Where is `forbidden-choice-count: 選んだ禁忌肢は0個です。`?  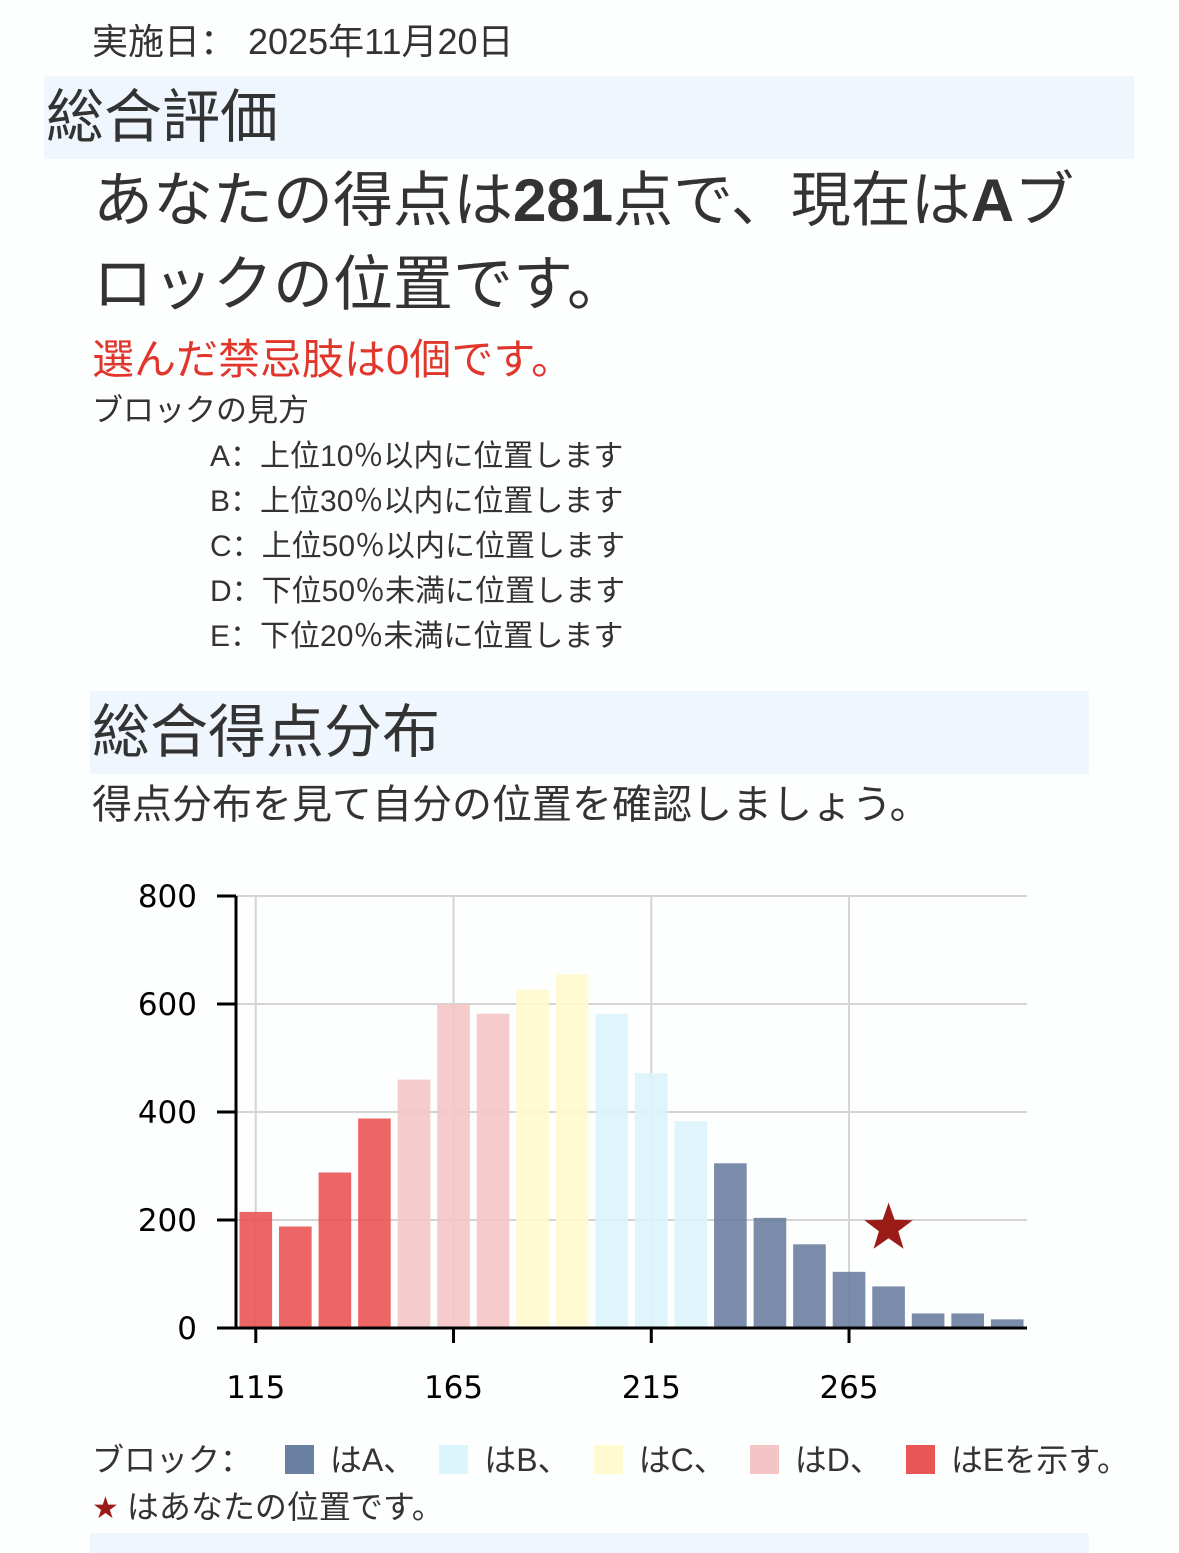
forbidden-choice-count: 選んだ禁忌肢は0個です。 is located at coordinates (333, 359).